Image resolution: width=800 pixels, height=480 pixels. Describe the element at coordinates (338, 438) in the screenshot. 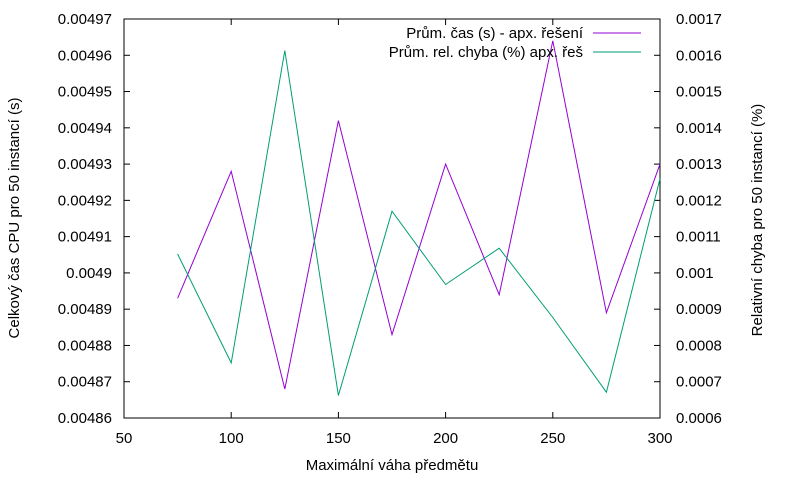

I see `x-tick-label: 150` at that location.